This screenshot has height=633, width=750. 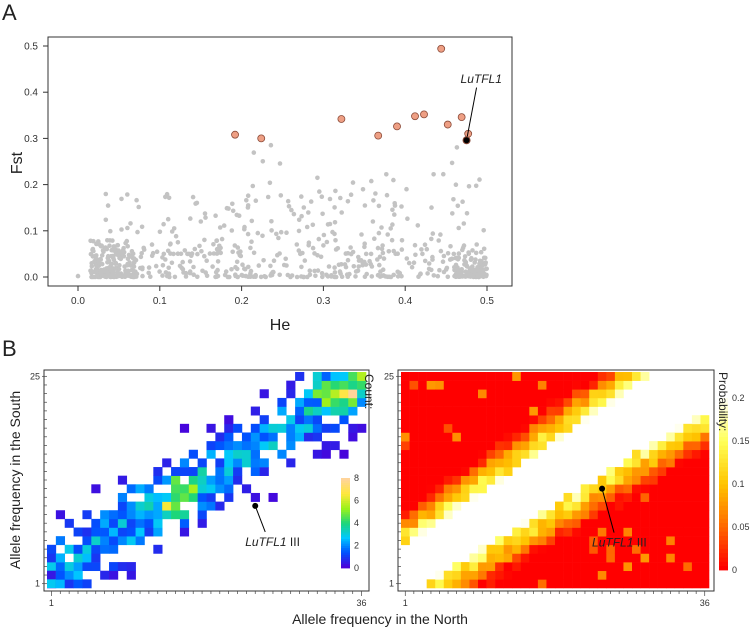 I want to click on count-heatmap-cells, so click(x=207, y=480).